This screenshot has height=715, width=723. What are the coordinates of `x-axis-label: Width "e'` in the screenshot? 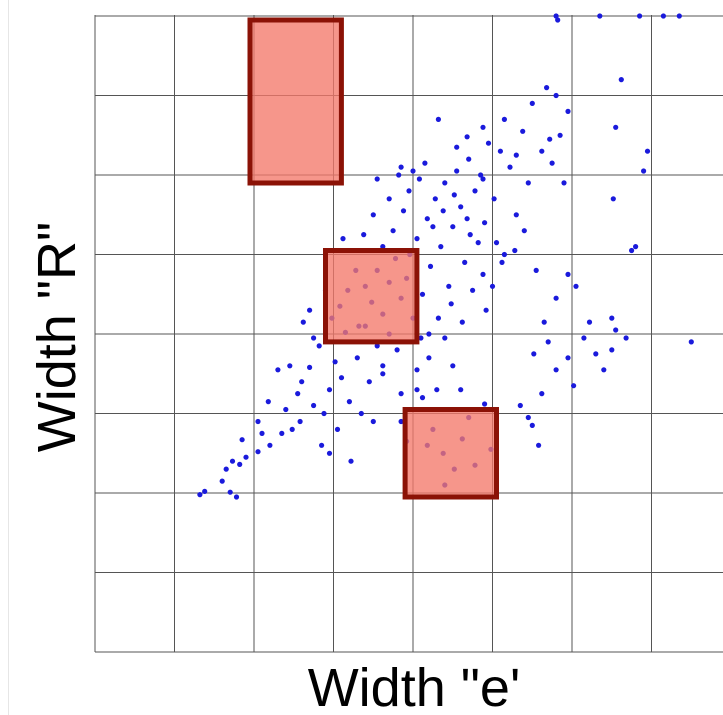 It's located at (414, 686).